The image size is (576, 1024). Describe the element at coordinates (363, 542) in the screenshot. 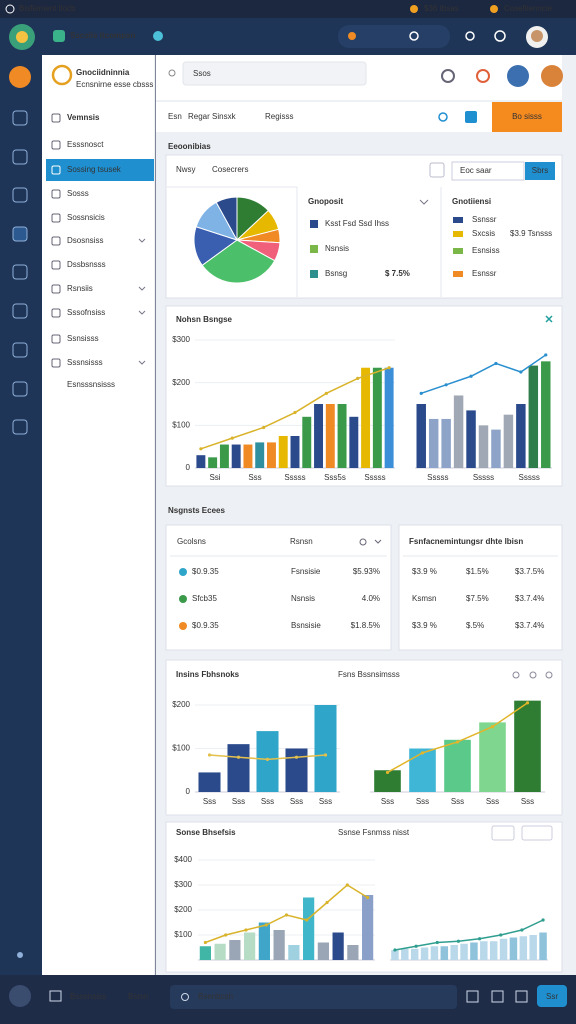

I see `table-icon` at that location.